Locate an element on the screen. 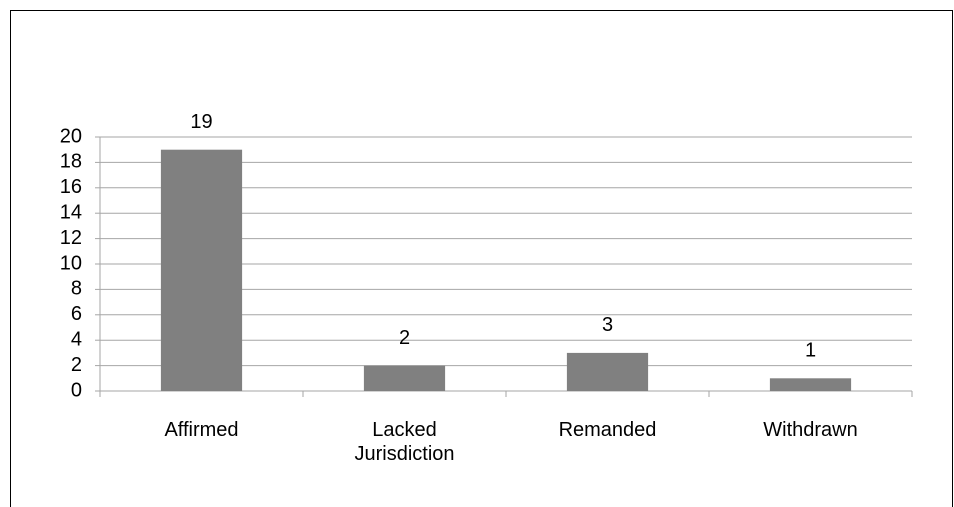 This screenshot has height=507, width=954. y-tick-label: 6 is located at coordinates (76, 314).